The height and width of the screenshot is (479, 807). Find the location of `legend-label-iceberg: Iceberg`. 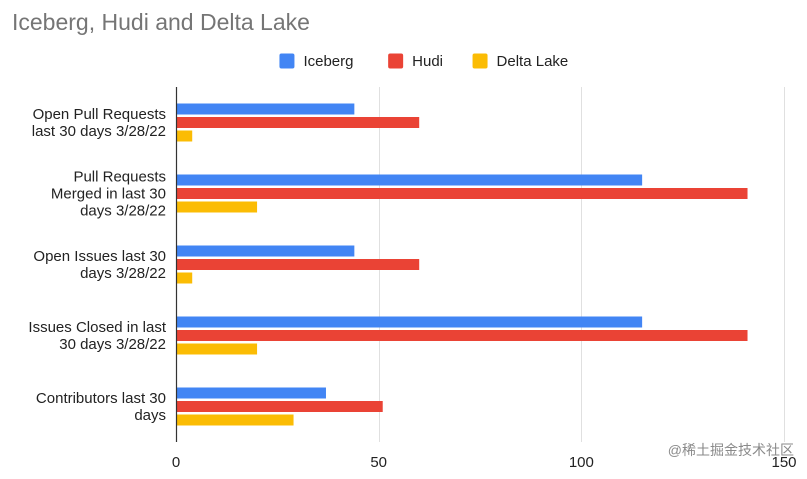

legend-label-iceberg: Iceberg is located at coordinates (328, 61).